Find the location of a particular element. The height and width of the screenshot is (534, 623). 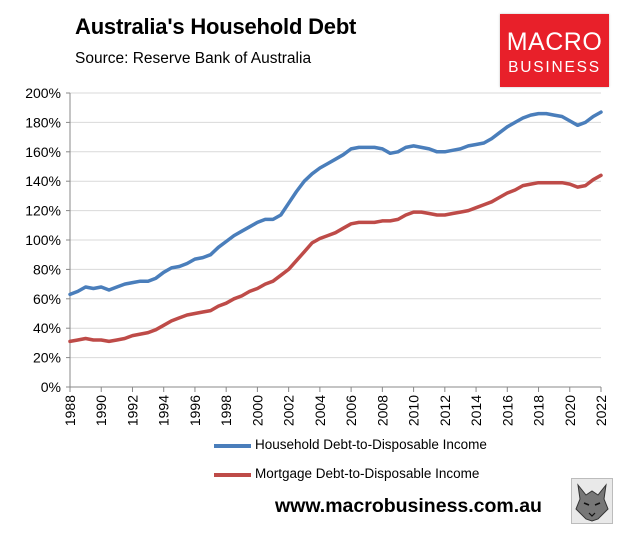

y-tick-label: 0% is located at coordinates (51, 387).